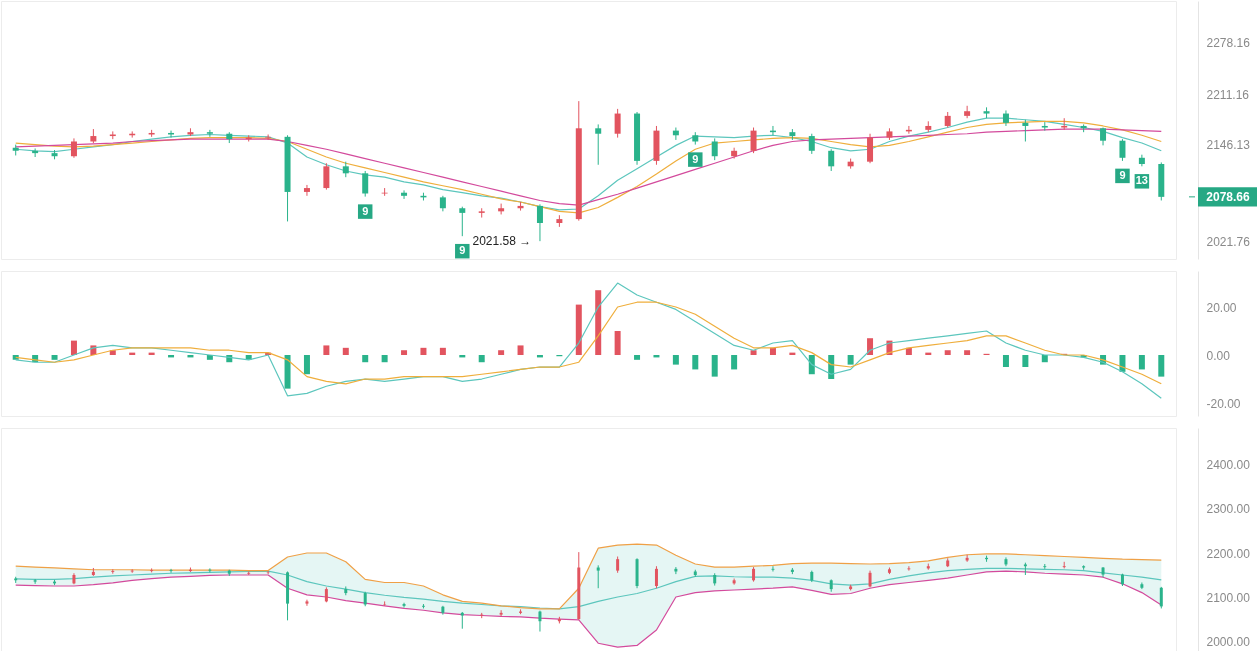 The width and height of the screenshot is (1257, 651). I want to click on y-tick-label: 2146.13, so click(1228, 144).